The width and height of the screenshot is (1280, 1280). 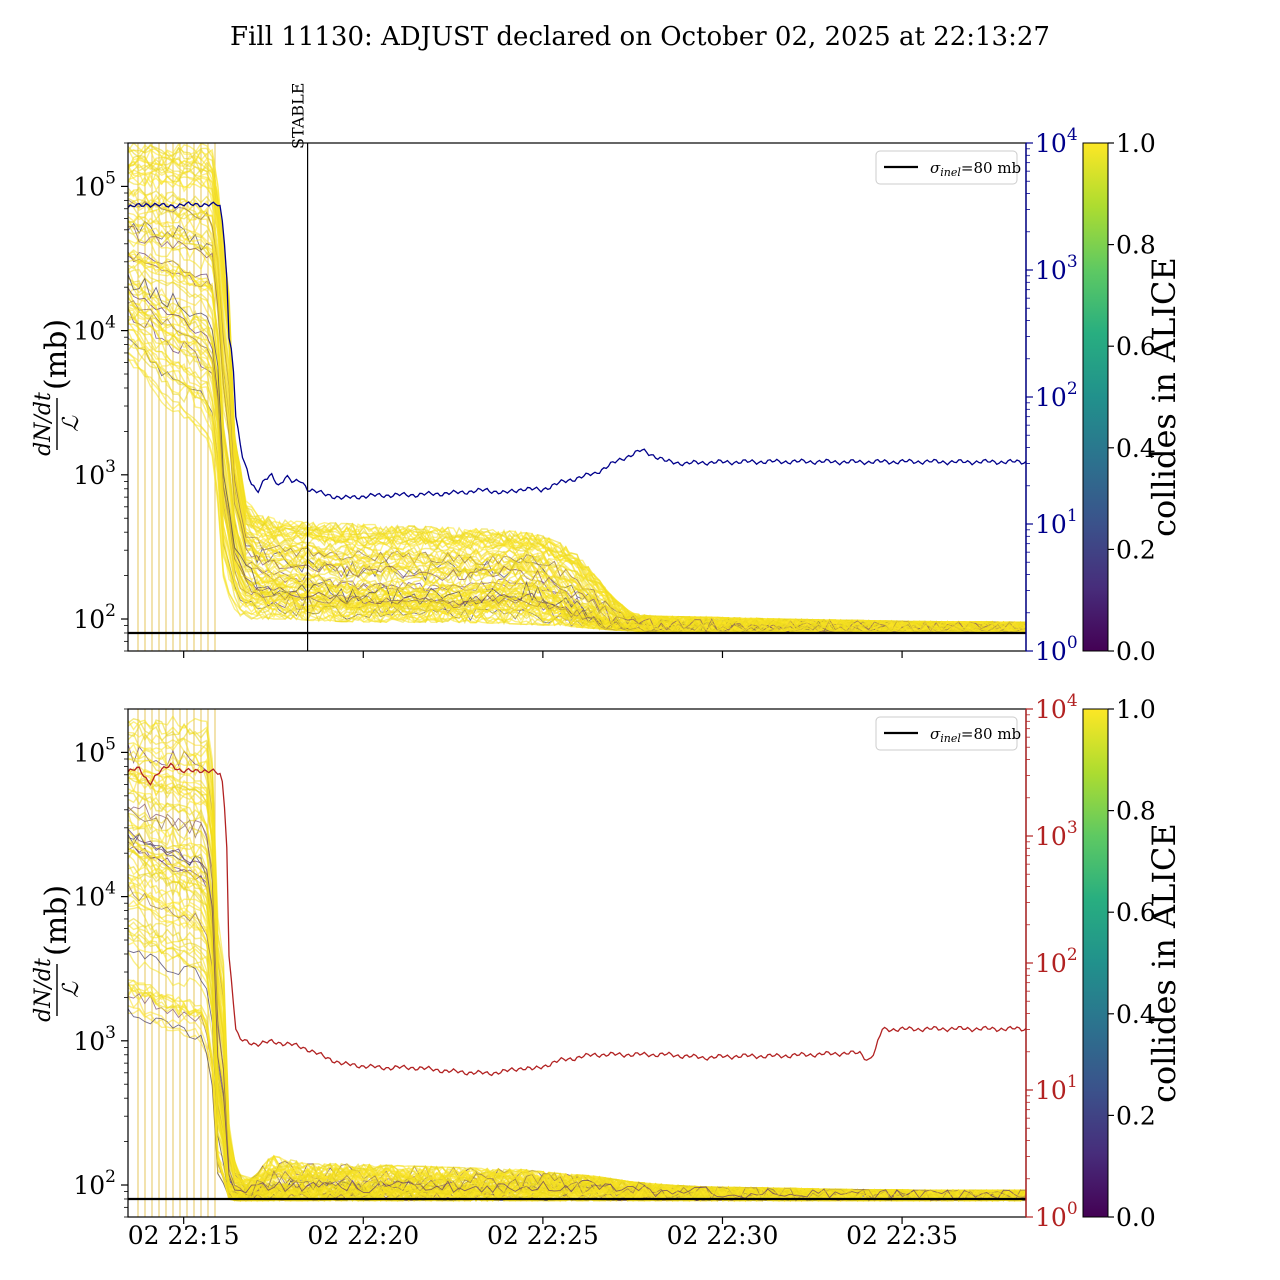 I want to click on y-tick-label: 10⁴, so click(x=94, y=895).